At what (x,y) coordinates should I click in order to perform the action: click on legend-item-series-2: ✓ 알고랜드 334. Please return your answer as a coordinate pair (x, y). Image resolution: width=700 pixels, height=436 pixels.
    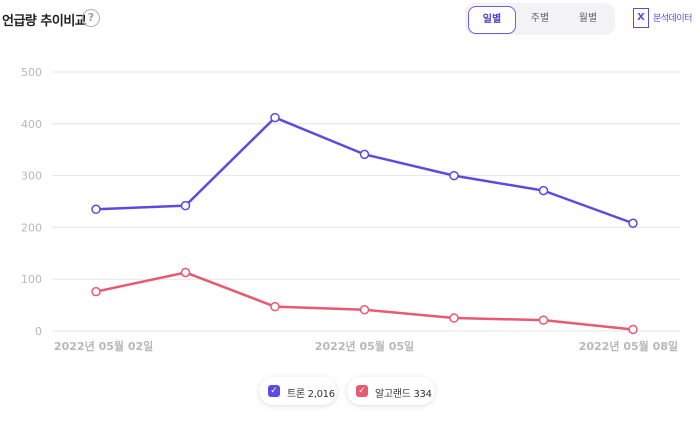
    Looking at the image, I should click on (391, 391).